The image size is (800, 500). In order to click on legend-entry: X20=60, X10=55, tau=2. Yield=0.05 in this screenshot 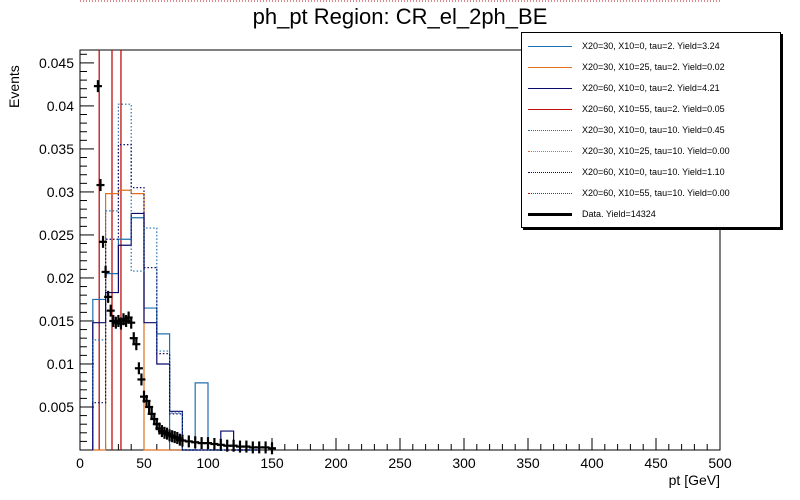, I will do `click(626, 109)`.